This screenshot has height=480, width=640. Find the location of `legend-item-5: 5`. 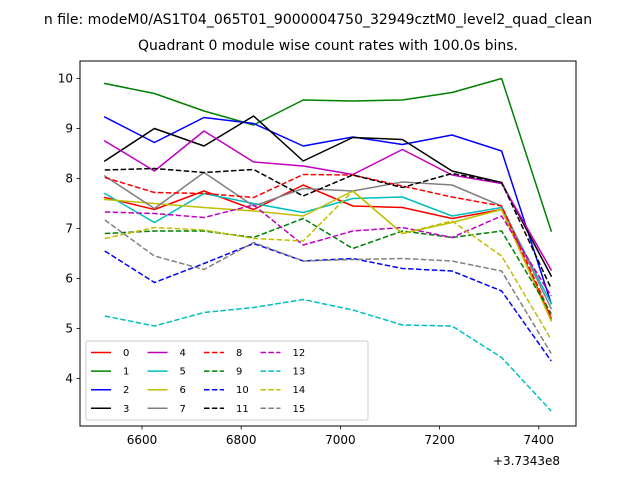

legend-item-5: 5 is located at coordinates (166, 372).